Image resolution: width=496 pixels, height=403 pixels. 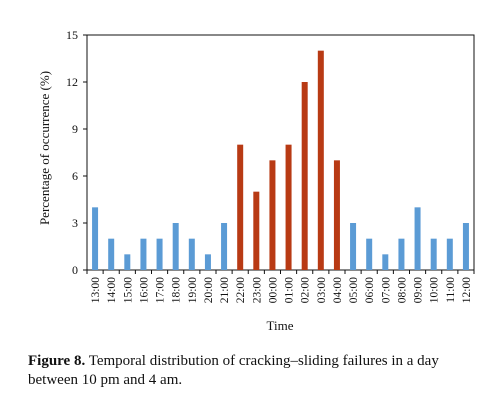 I want to click on x-tick-label: 15:00, so click(x=128, y=290).